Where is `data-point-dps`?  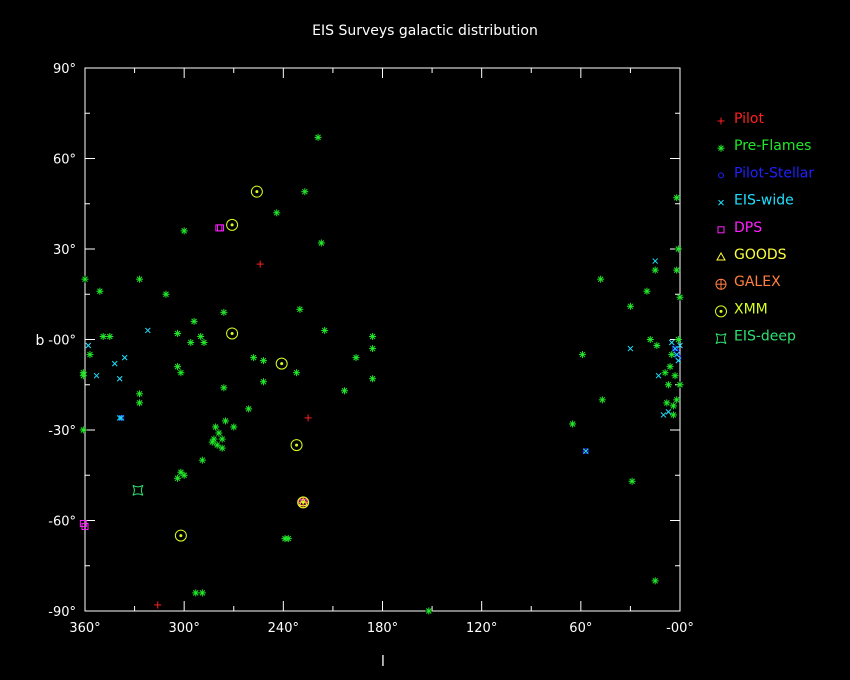 data-point-dps is located at coordinates (85, 527).